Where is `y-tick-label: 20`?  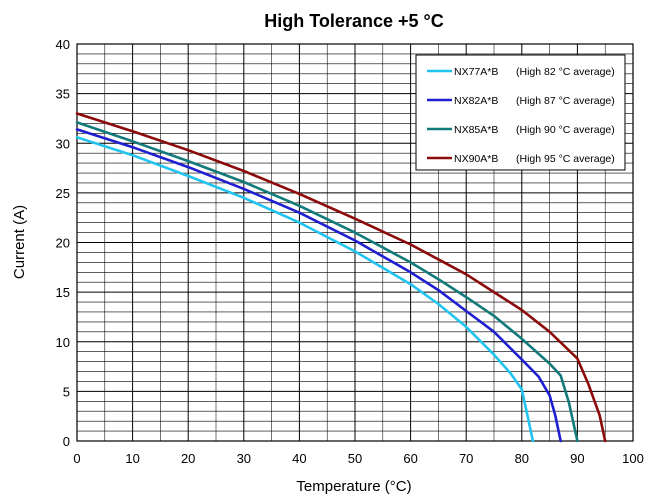 y-tick-label: 20 is located at coordinates (63, 243).